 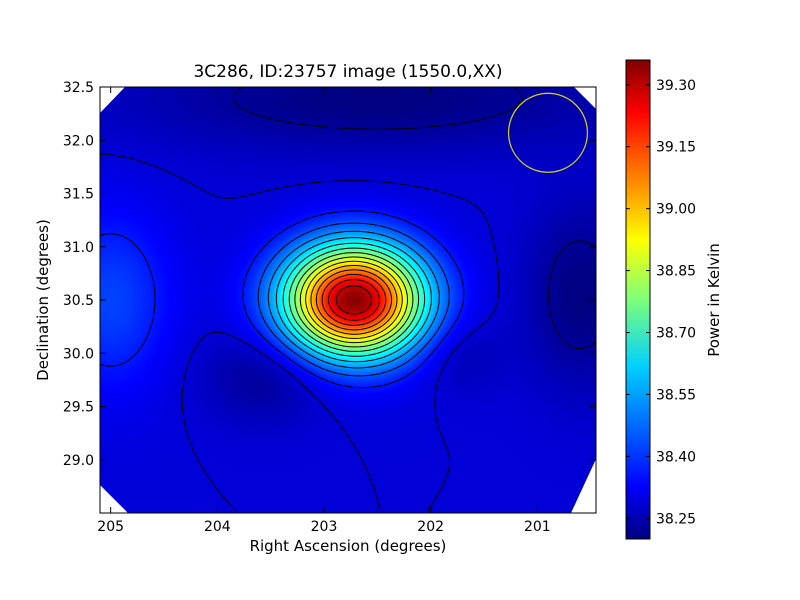 What do you see at coordinates (347, 72) in the screenshot?
I see `chart-title: 3C286, ID:23757 image (1550.0,XX)` at bounding box center [347, 72].